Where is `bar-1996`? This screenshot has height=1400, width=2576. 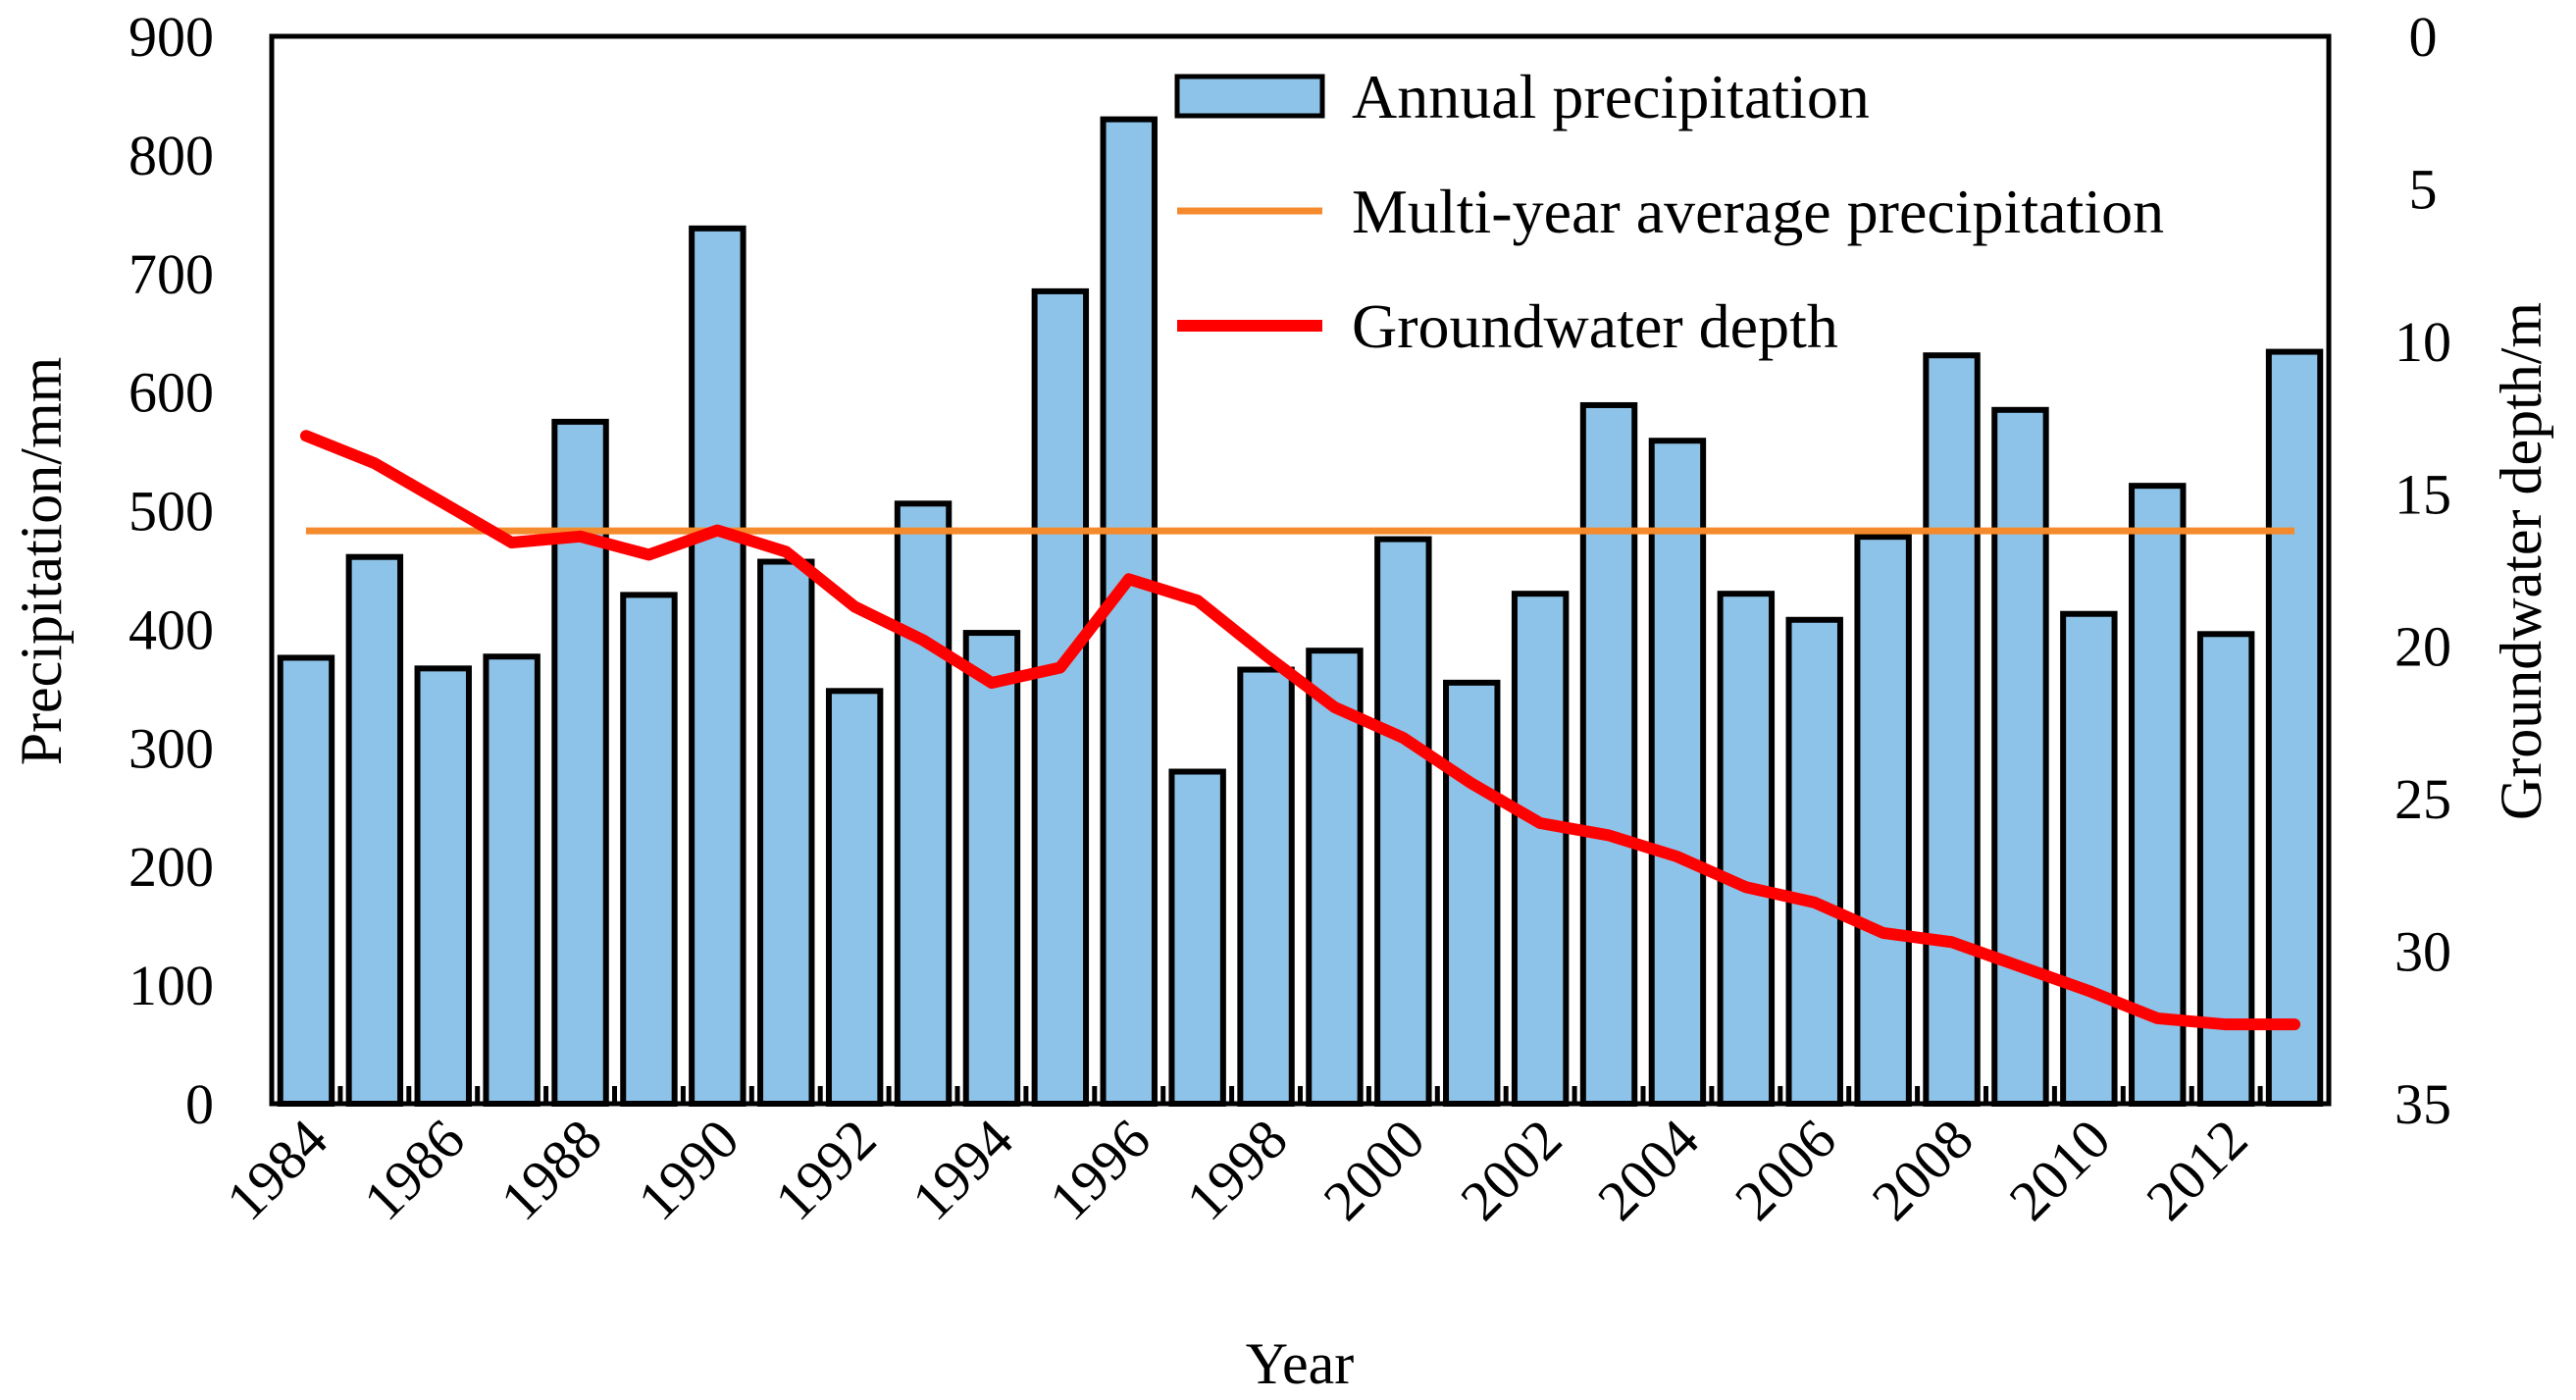
bar-1996 is located at coordinates (1129, 612).